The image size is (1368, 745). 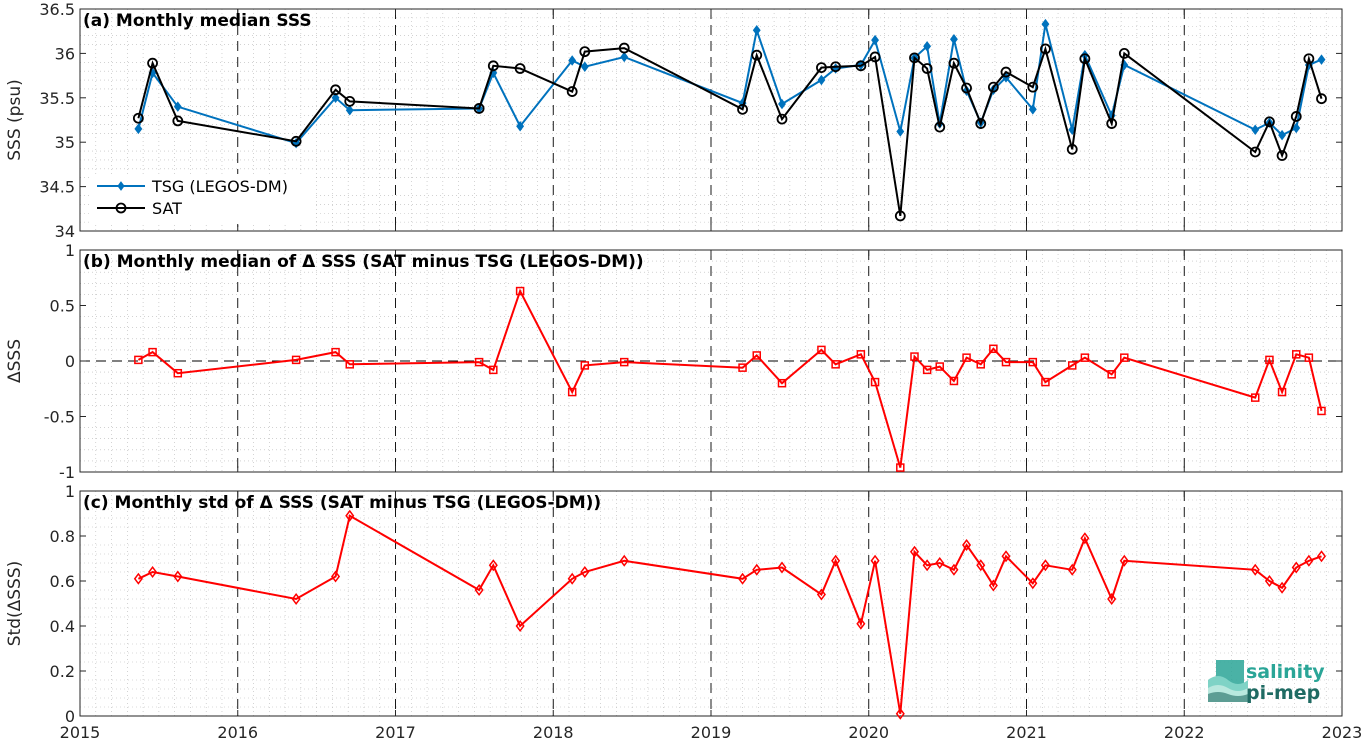 I want to click on legend-label: TSG (LEGOS-DM), so click(x=219, y=186).